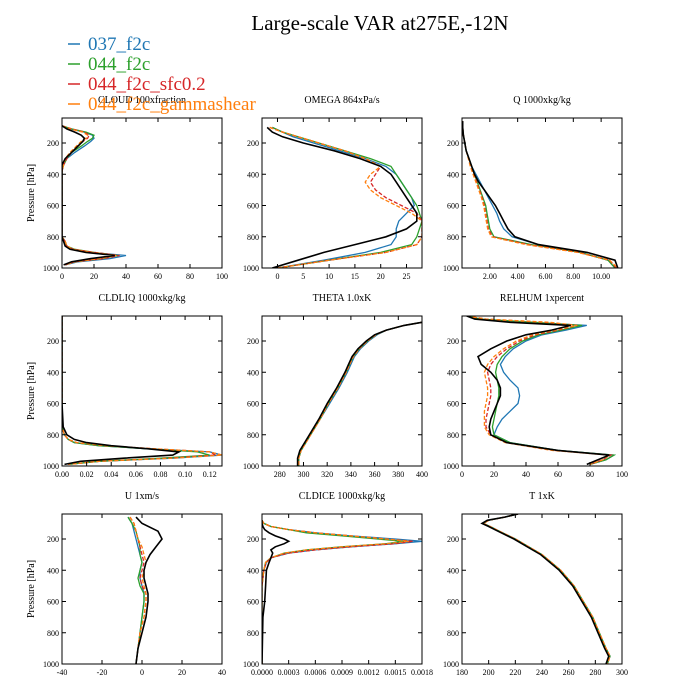 Image resolution: width=700 pixels, height=700 pixels. I want to click on x-tick-label: 0.0006, so click(315, 672).